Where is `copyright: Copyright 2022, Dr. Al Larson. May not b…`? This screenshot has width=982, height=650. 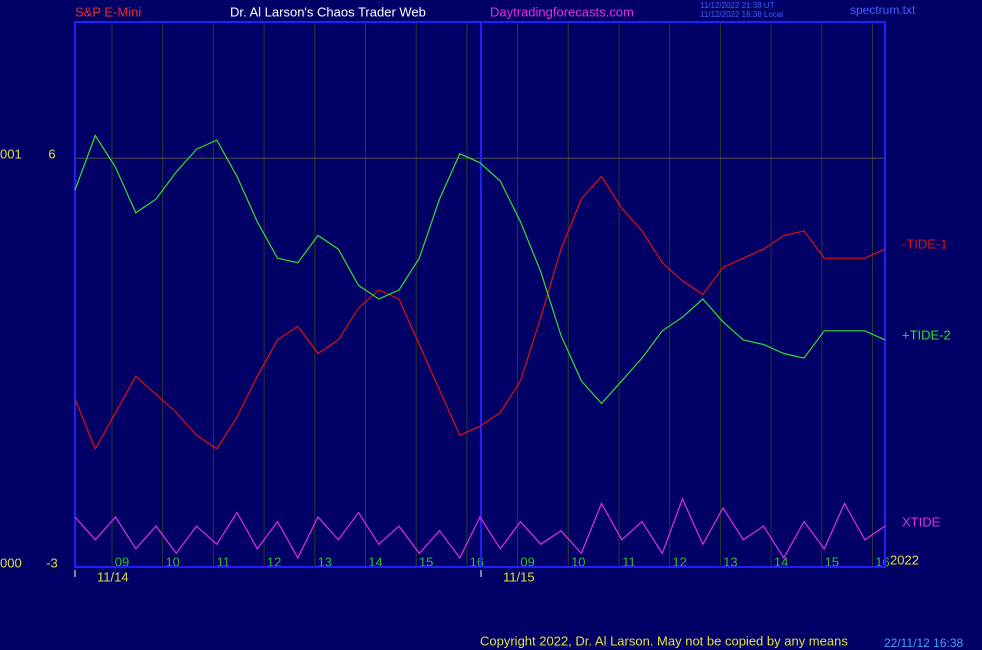 copyright: Copyright 2022, Dr. Al Larson. May not b… is located at coordinates (664, 640).